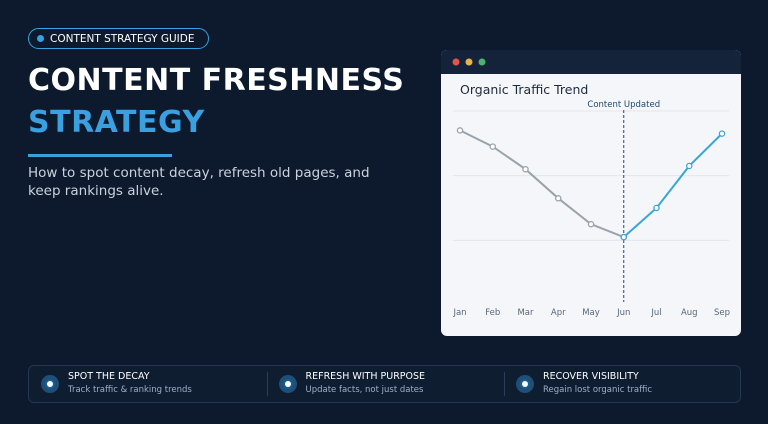 The width and height of the screenshot is (768, 424). Describe the element at coordinates (524, 89) in the screenshot. I see `chart-title: Organic Traffic Trend` at that location.